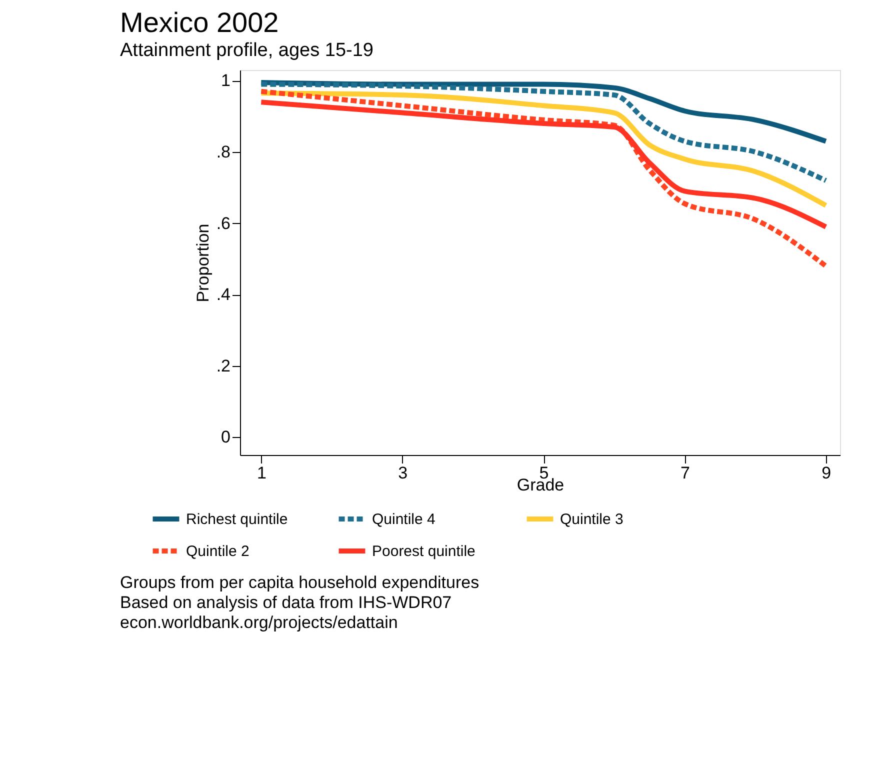 This screenshot has height=759, width=891. I want to click on y-tick-label: .8, so click(223, 152).